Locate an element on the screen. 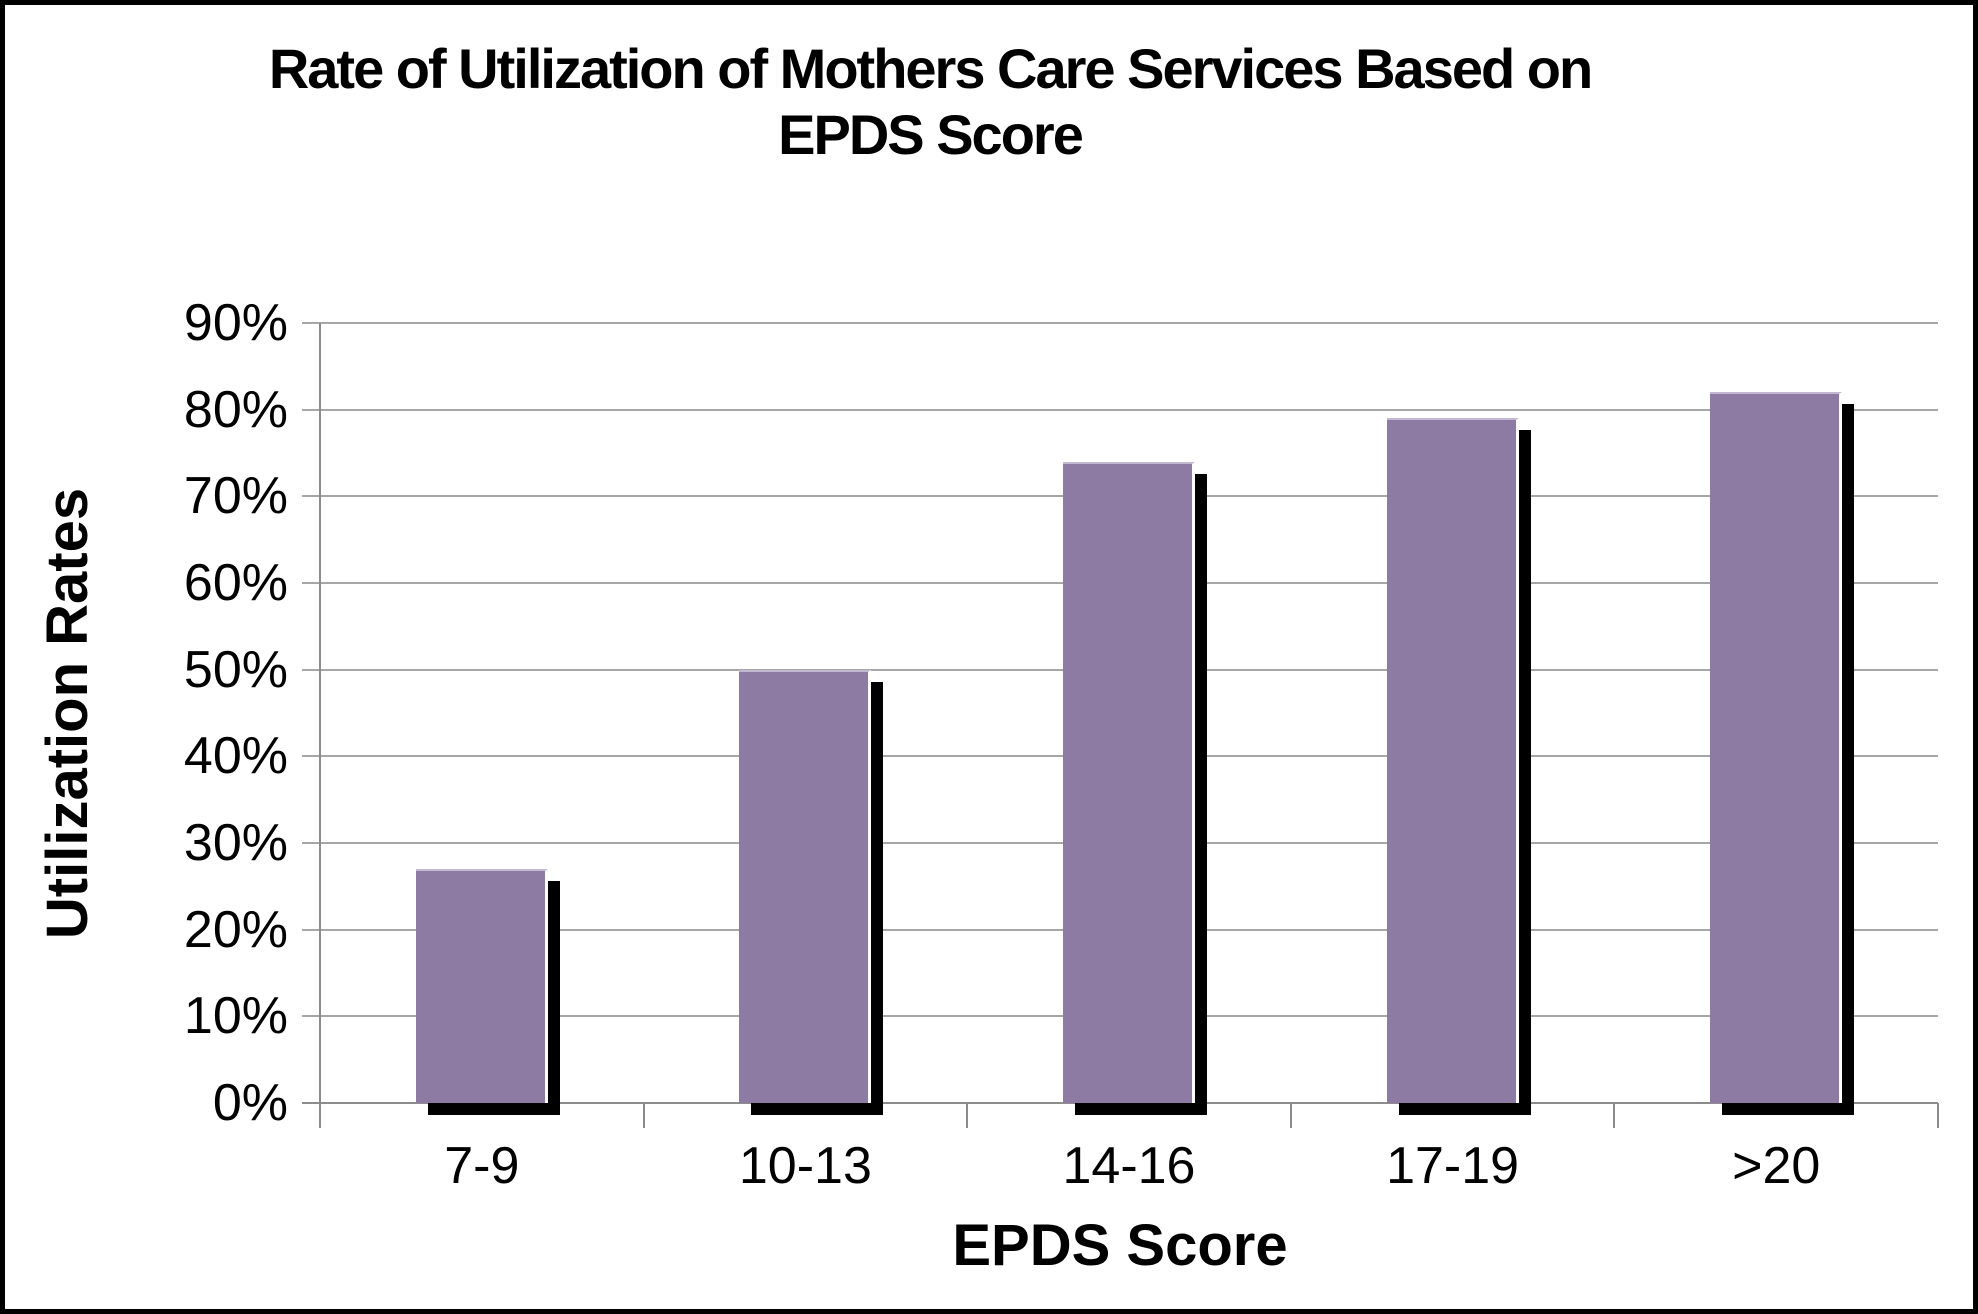 The image size is (1978, 1314). chart-title-line2: EPDS Score is located at coordinates (931, 134).